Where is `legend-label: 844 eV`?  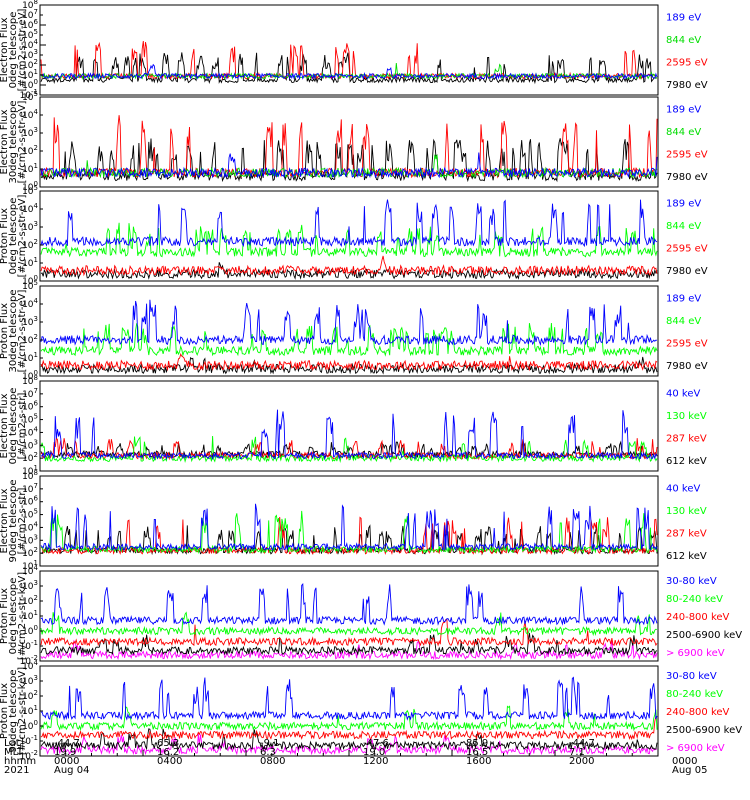 legend-label: 844 eV is located at coordinates (683, 132).